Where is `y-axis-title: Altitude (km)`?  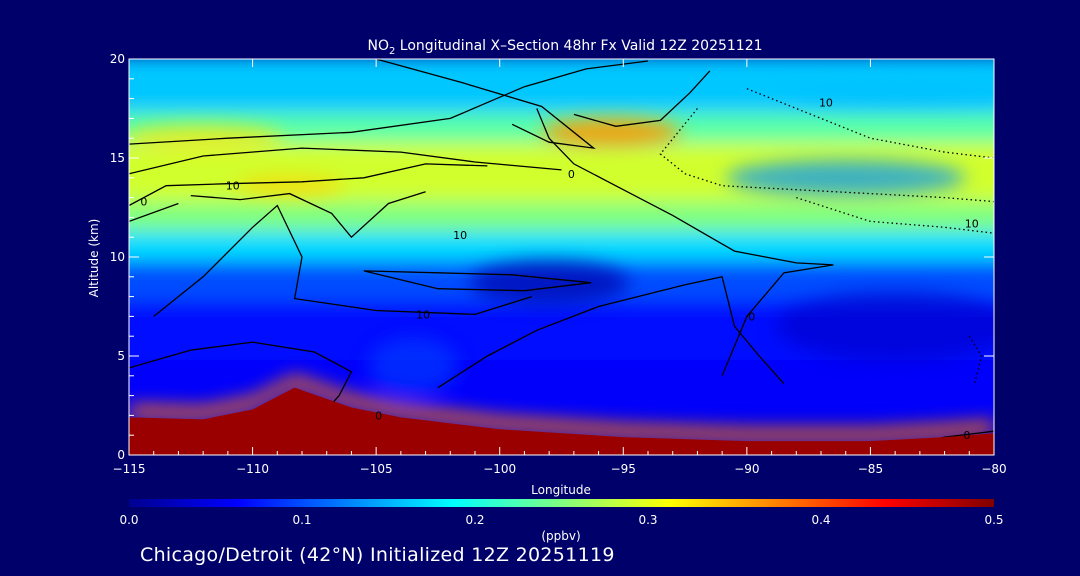
y-axis-title: Altitude (km) is located at coordinates (94, 258).